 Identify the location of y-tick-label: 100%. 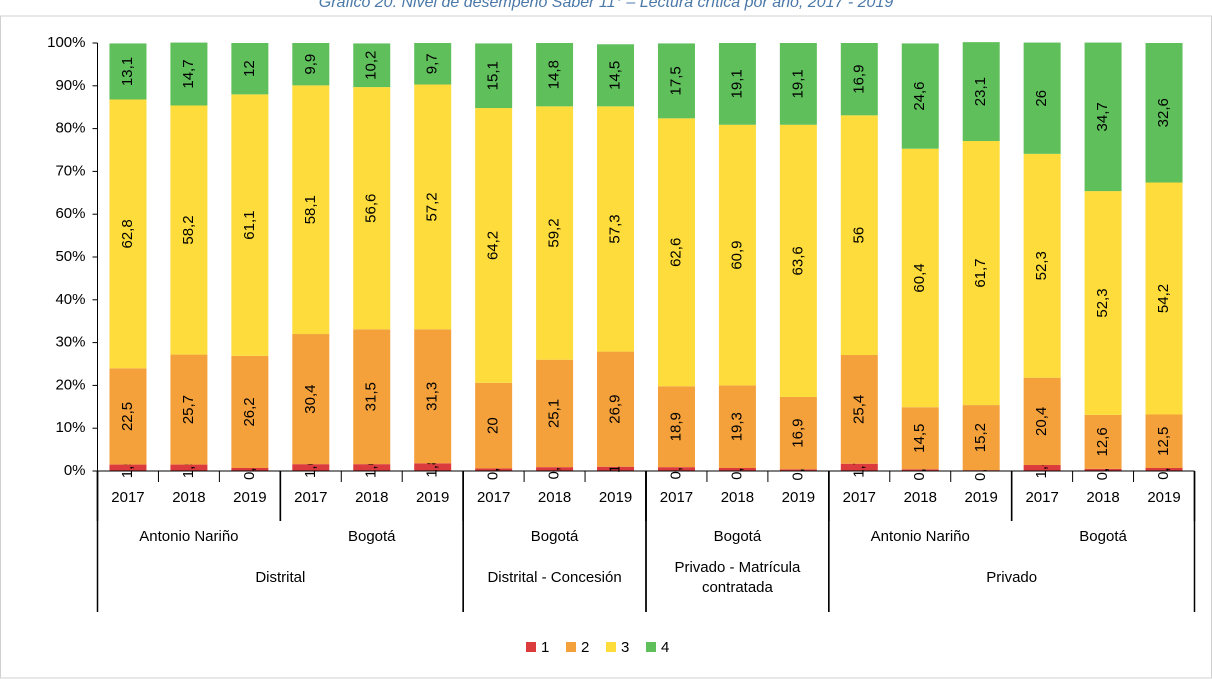
(66, 42).